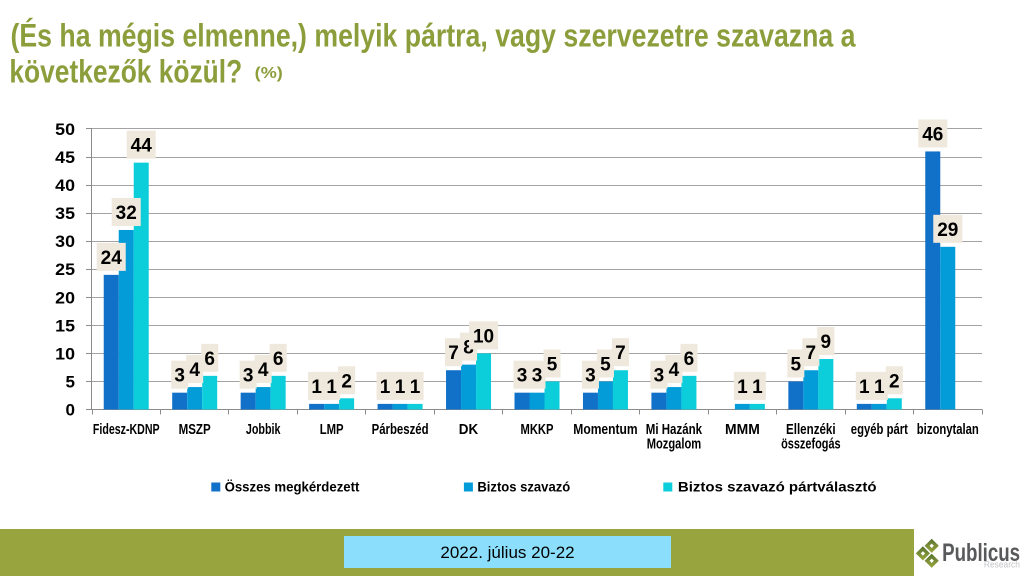  What do you see at coordinates (932, 134) in the screenshot?
I see `svg-text: 46` at bounding box center [932, 134].